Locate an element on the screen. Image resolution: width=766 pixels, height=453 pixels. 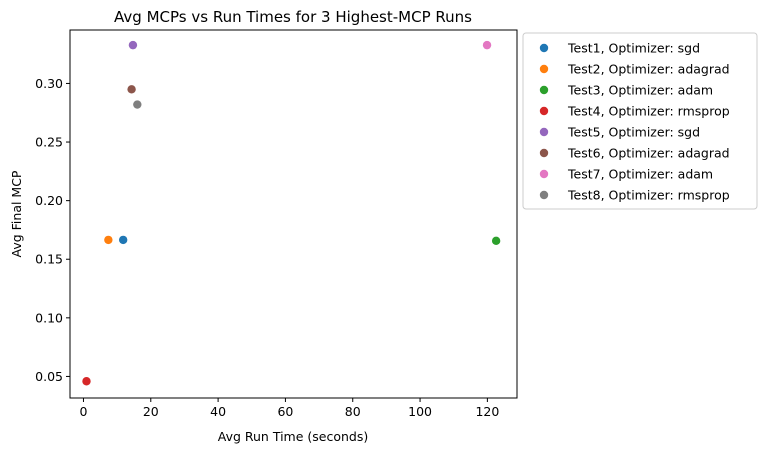
x-tick-label: 120 is located at coordinates (487, 411).